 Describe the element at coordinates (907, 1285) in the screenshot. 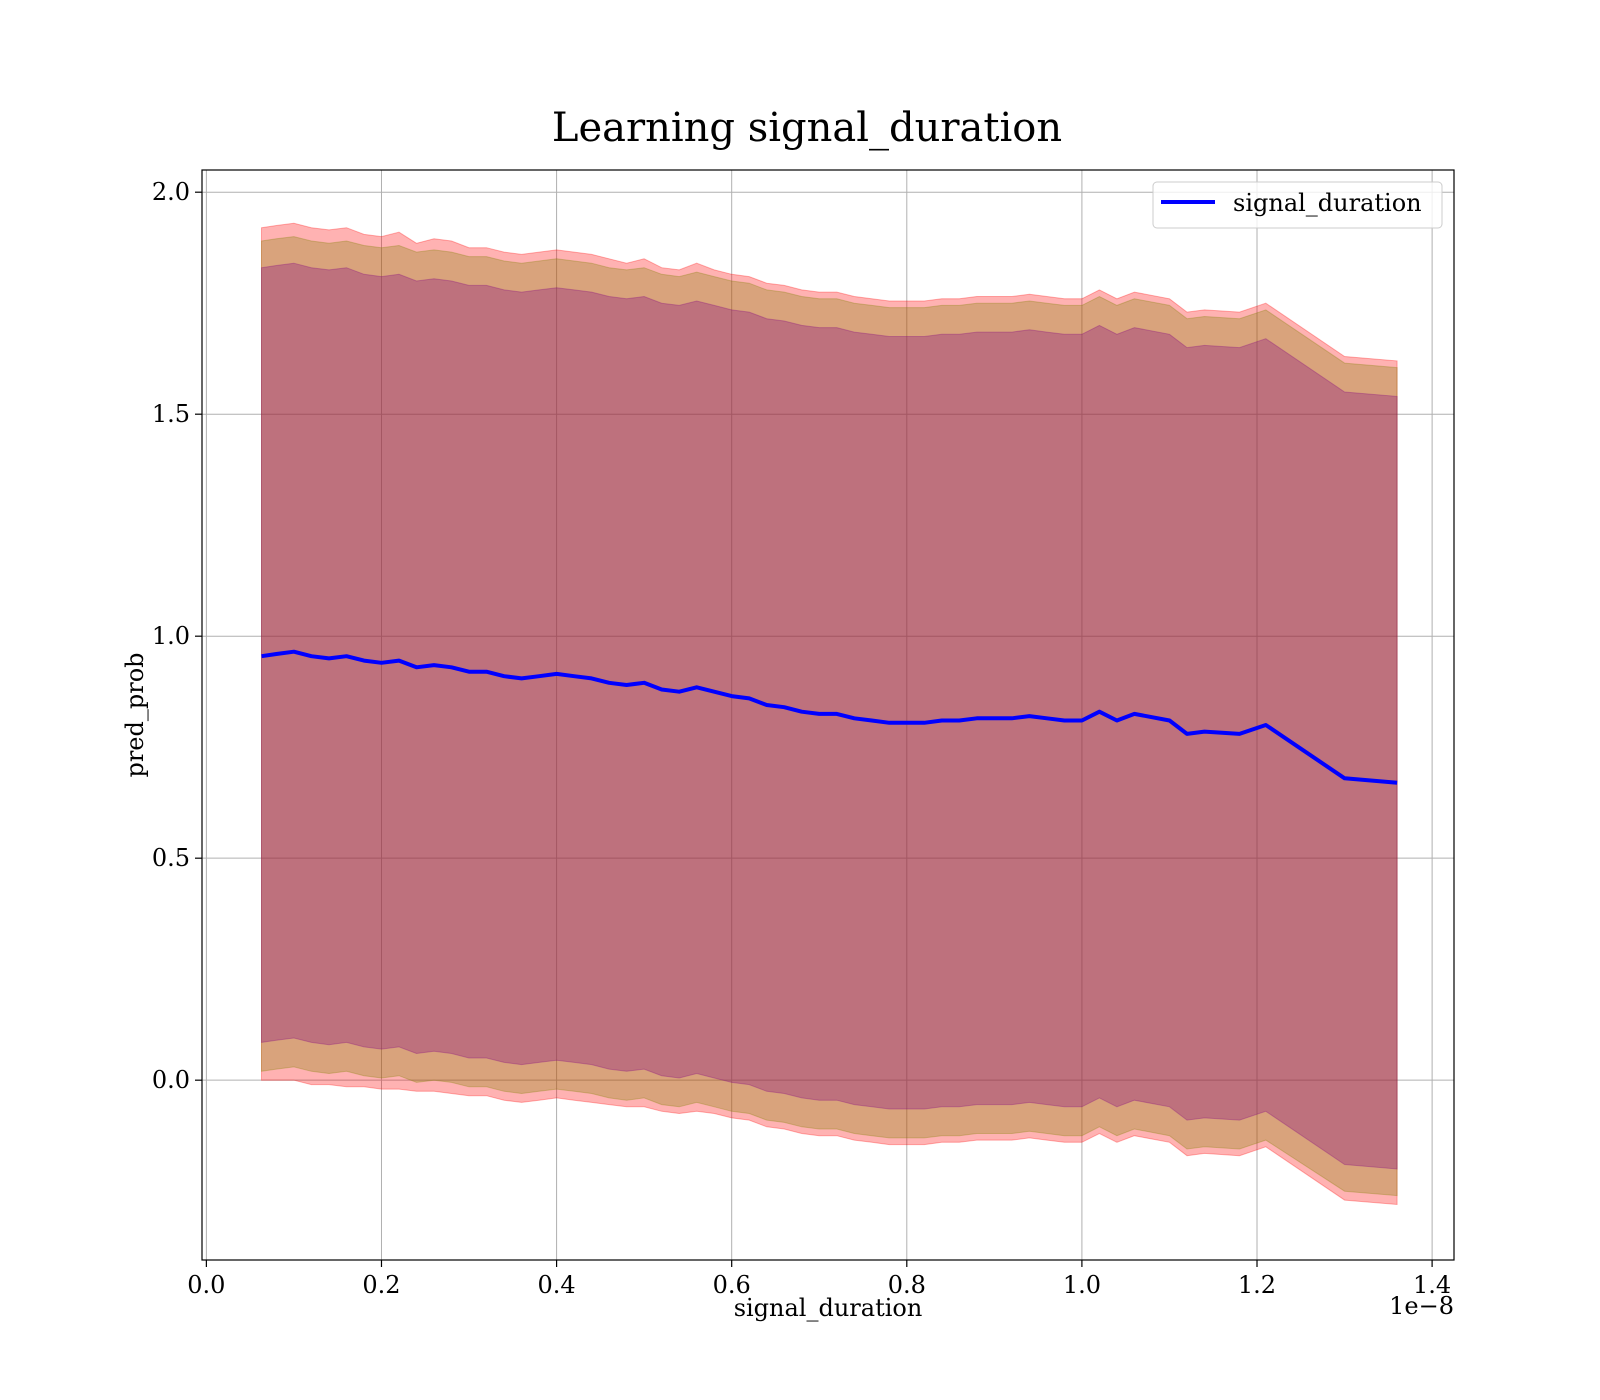

I see `x-tick-label: 0.8` at that location.